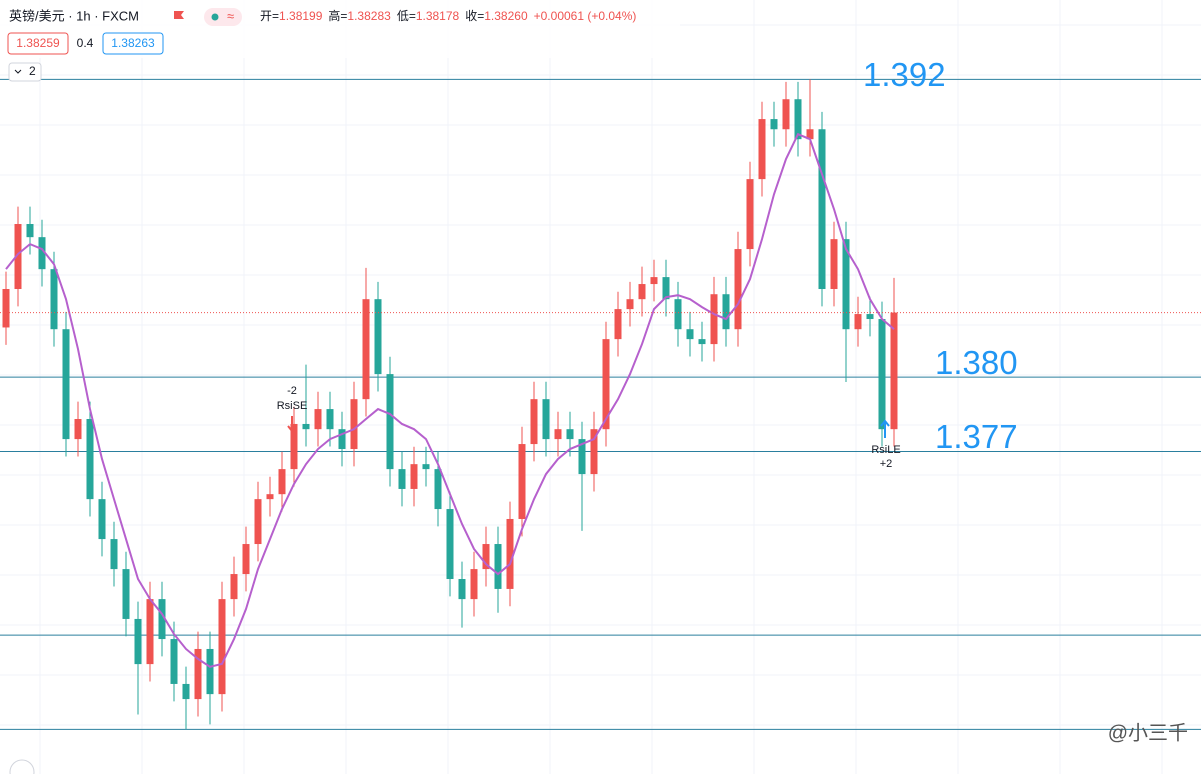 This screenshot has width=1201, height=774. I want to click on flag-icon, so click(179, 15).